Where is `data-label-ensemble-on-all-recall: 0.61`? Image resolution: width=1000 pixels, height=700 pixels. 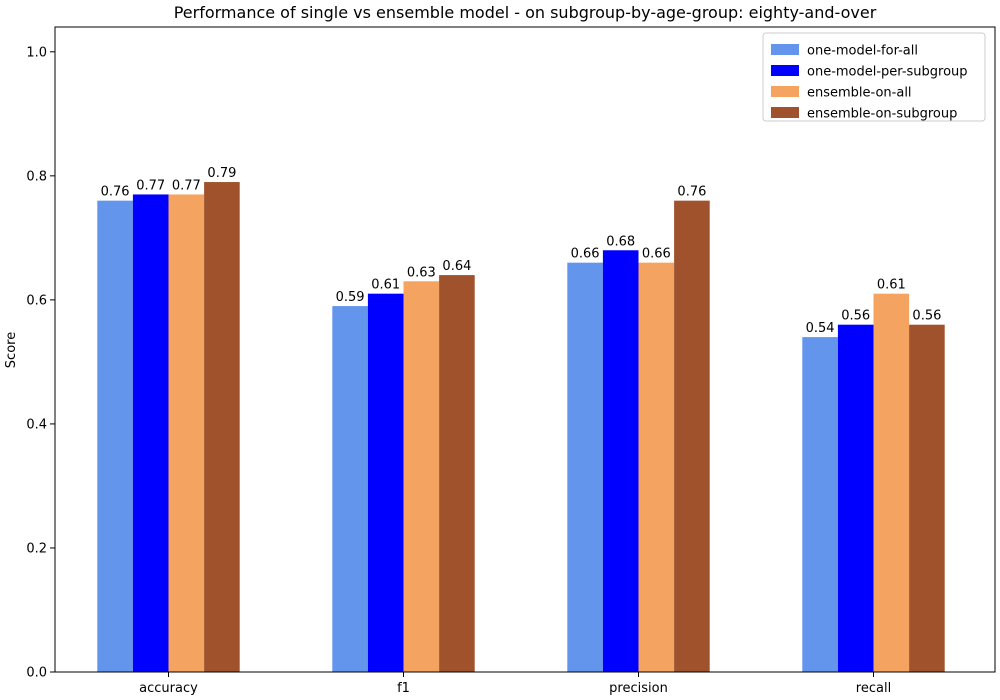 data-label-ensemble-on-all-recall: 0.61 is located at coordinates (891, 285).